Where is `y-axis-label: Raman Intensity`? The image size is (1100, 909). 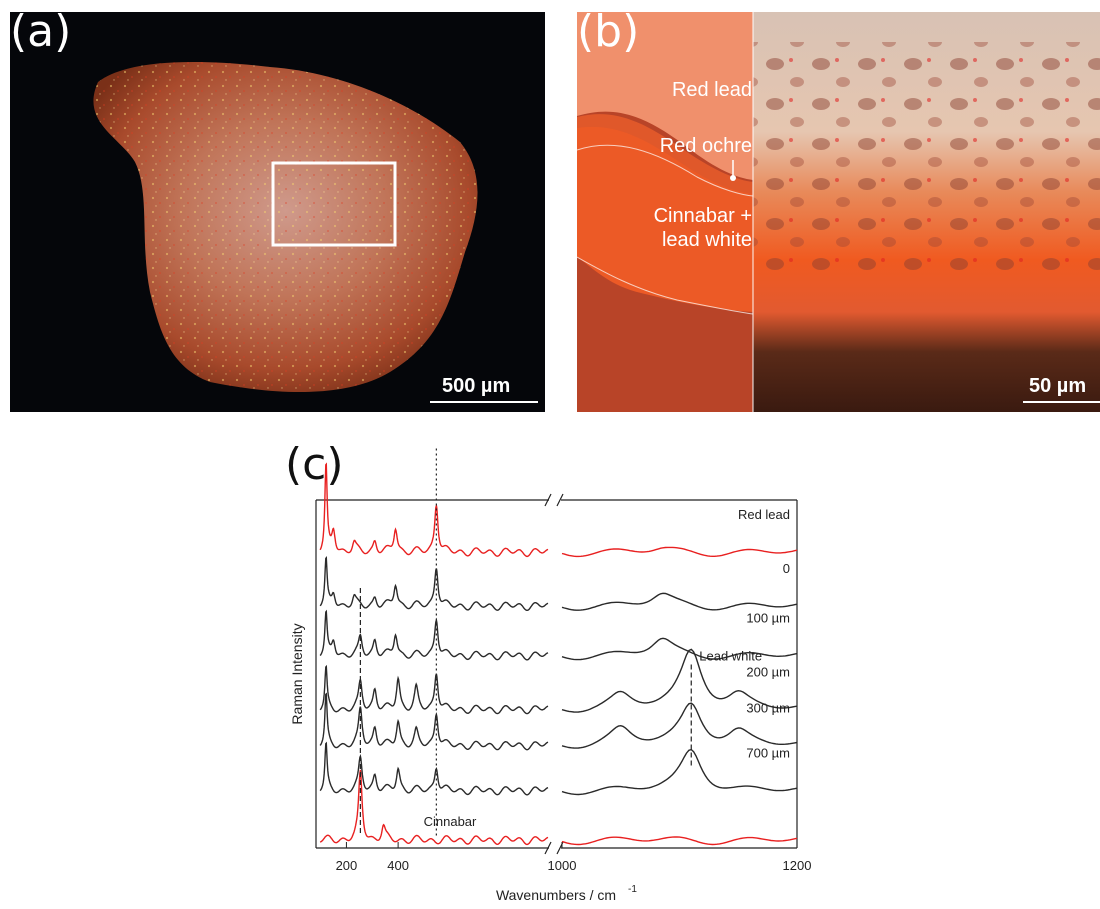
y-axis-label: Raman Intensity is located at coordinates (297, 673).